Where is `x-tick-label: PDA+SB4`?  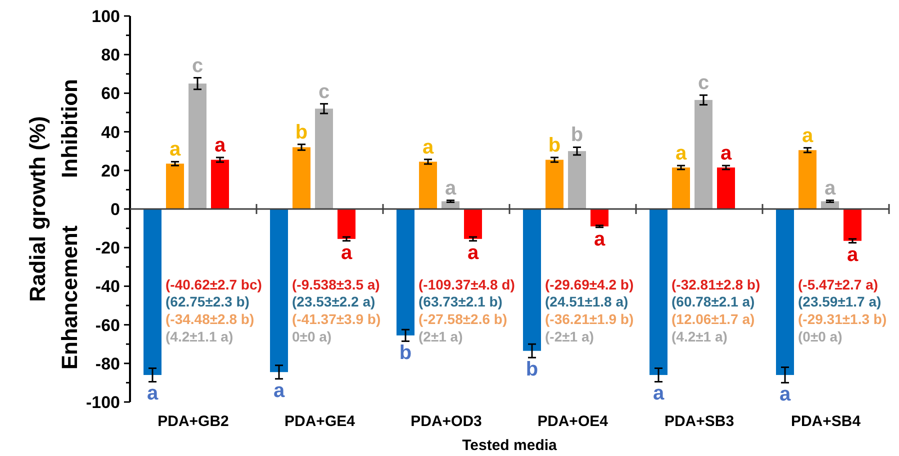
x-tick-label: PDA+SB4 is located at coordinates (826, 421).